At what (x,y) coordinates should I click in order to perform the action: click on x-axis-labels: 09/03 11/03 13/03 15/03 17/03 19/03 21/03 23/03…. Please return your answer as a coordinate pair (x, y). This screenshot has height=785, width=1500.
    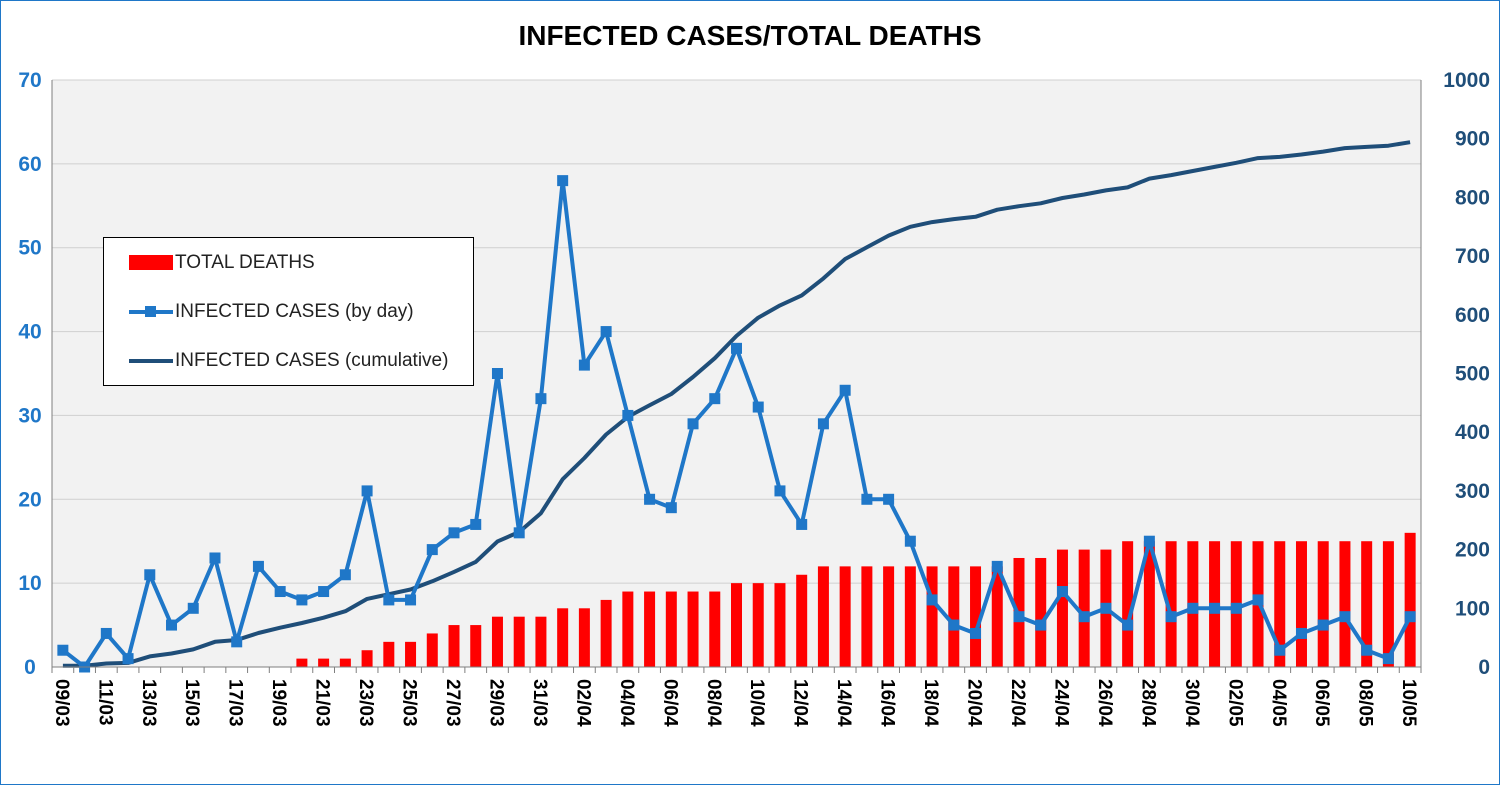
    Looking at the image, I should click on (735, 703).